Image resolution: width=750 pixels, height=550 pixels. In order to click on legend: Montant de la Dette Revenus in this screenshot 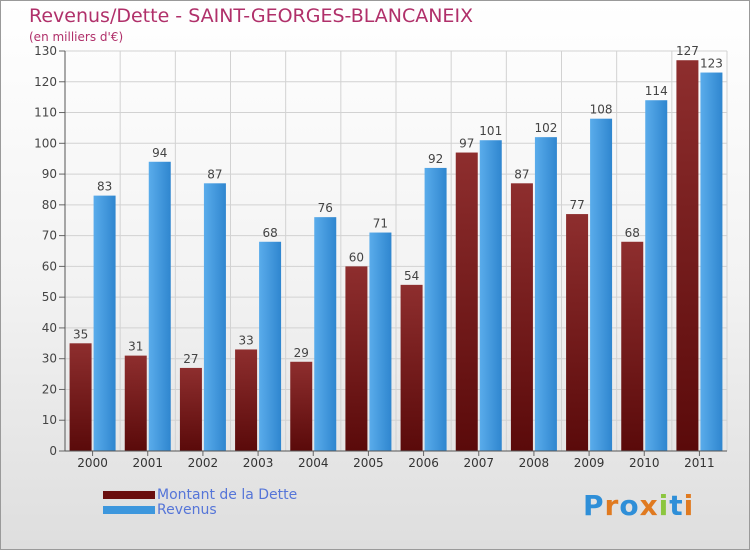, I will do `click(200, 502)`.